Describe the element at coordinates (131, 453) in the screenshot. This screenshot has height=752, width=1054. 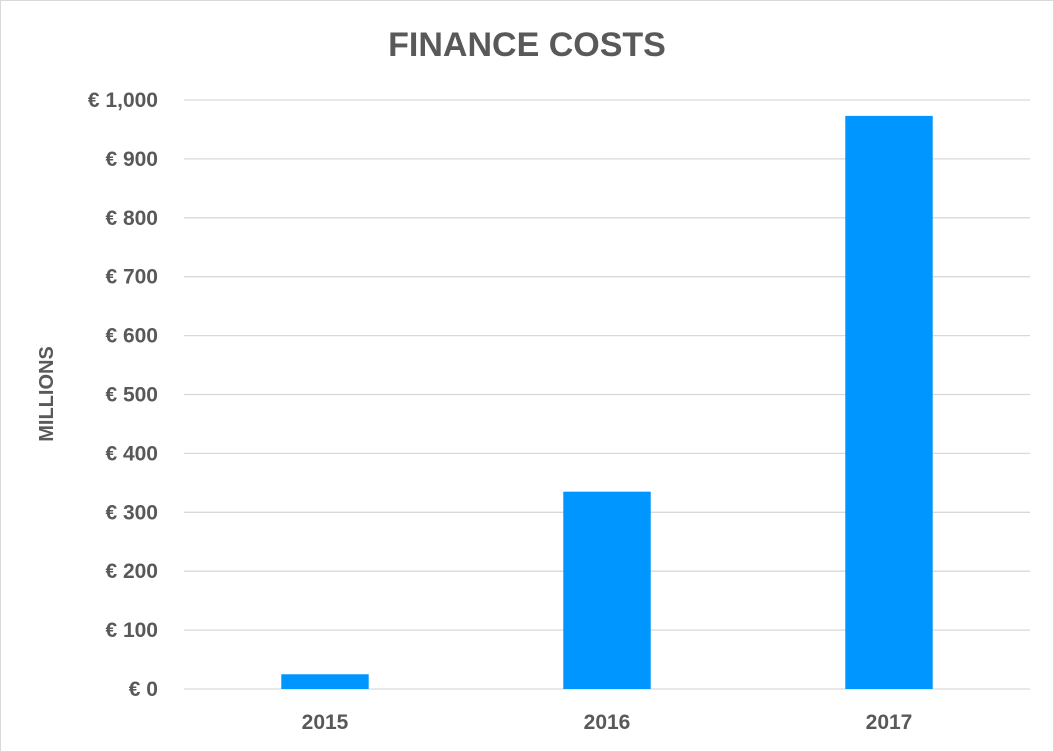
I see `y-tick-label: € 400` at that location.